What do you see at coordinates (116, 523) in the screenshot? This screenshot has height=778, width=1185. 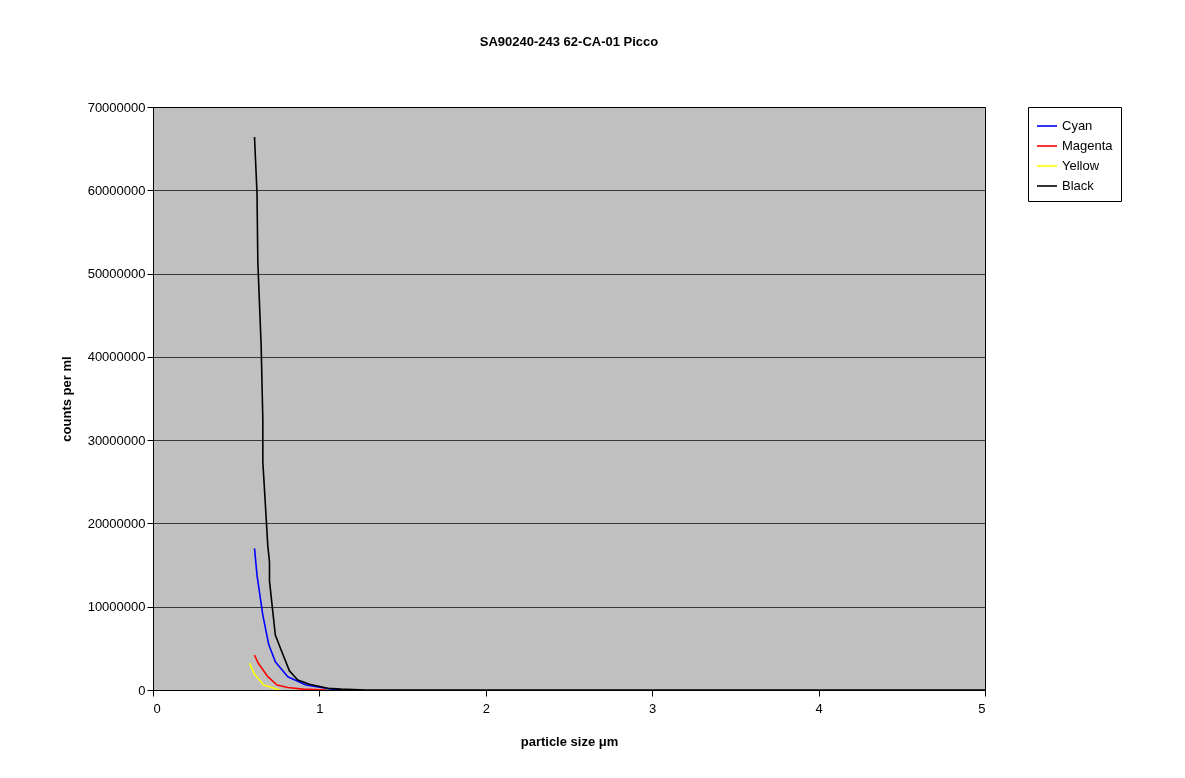 I see `y-tick-label: 20000000` at bounding box center [116, 523].